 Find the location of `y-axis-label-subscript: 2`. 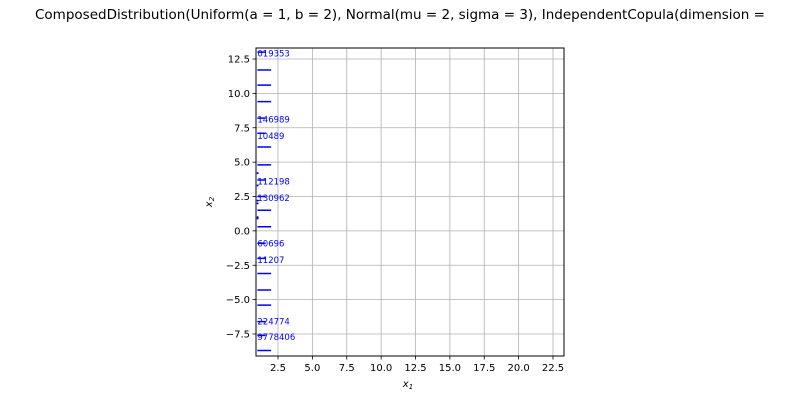

y-axis-label-subscript: 2 is located at coordinates (212, 198).